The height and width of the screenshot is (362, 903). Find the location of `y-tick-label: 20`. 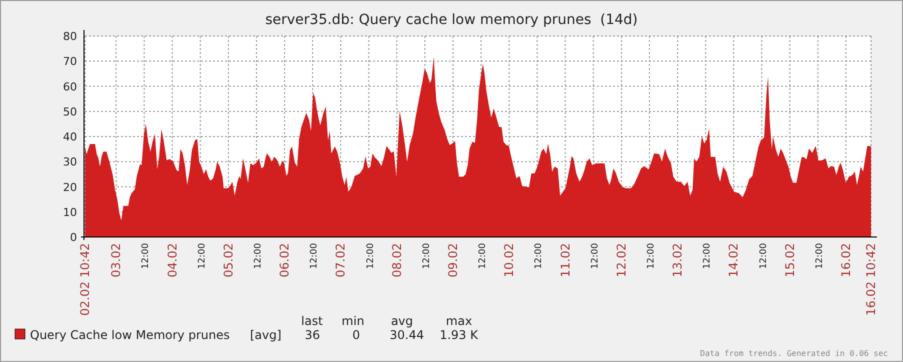

y-tick-label: 20 is located at coordinates (70, 187).